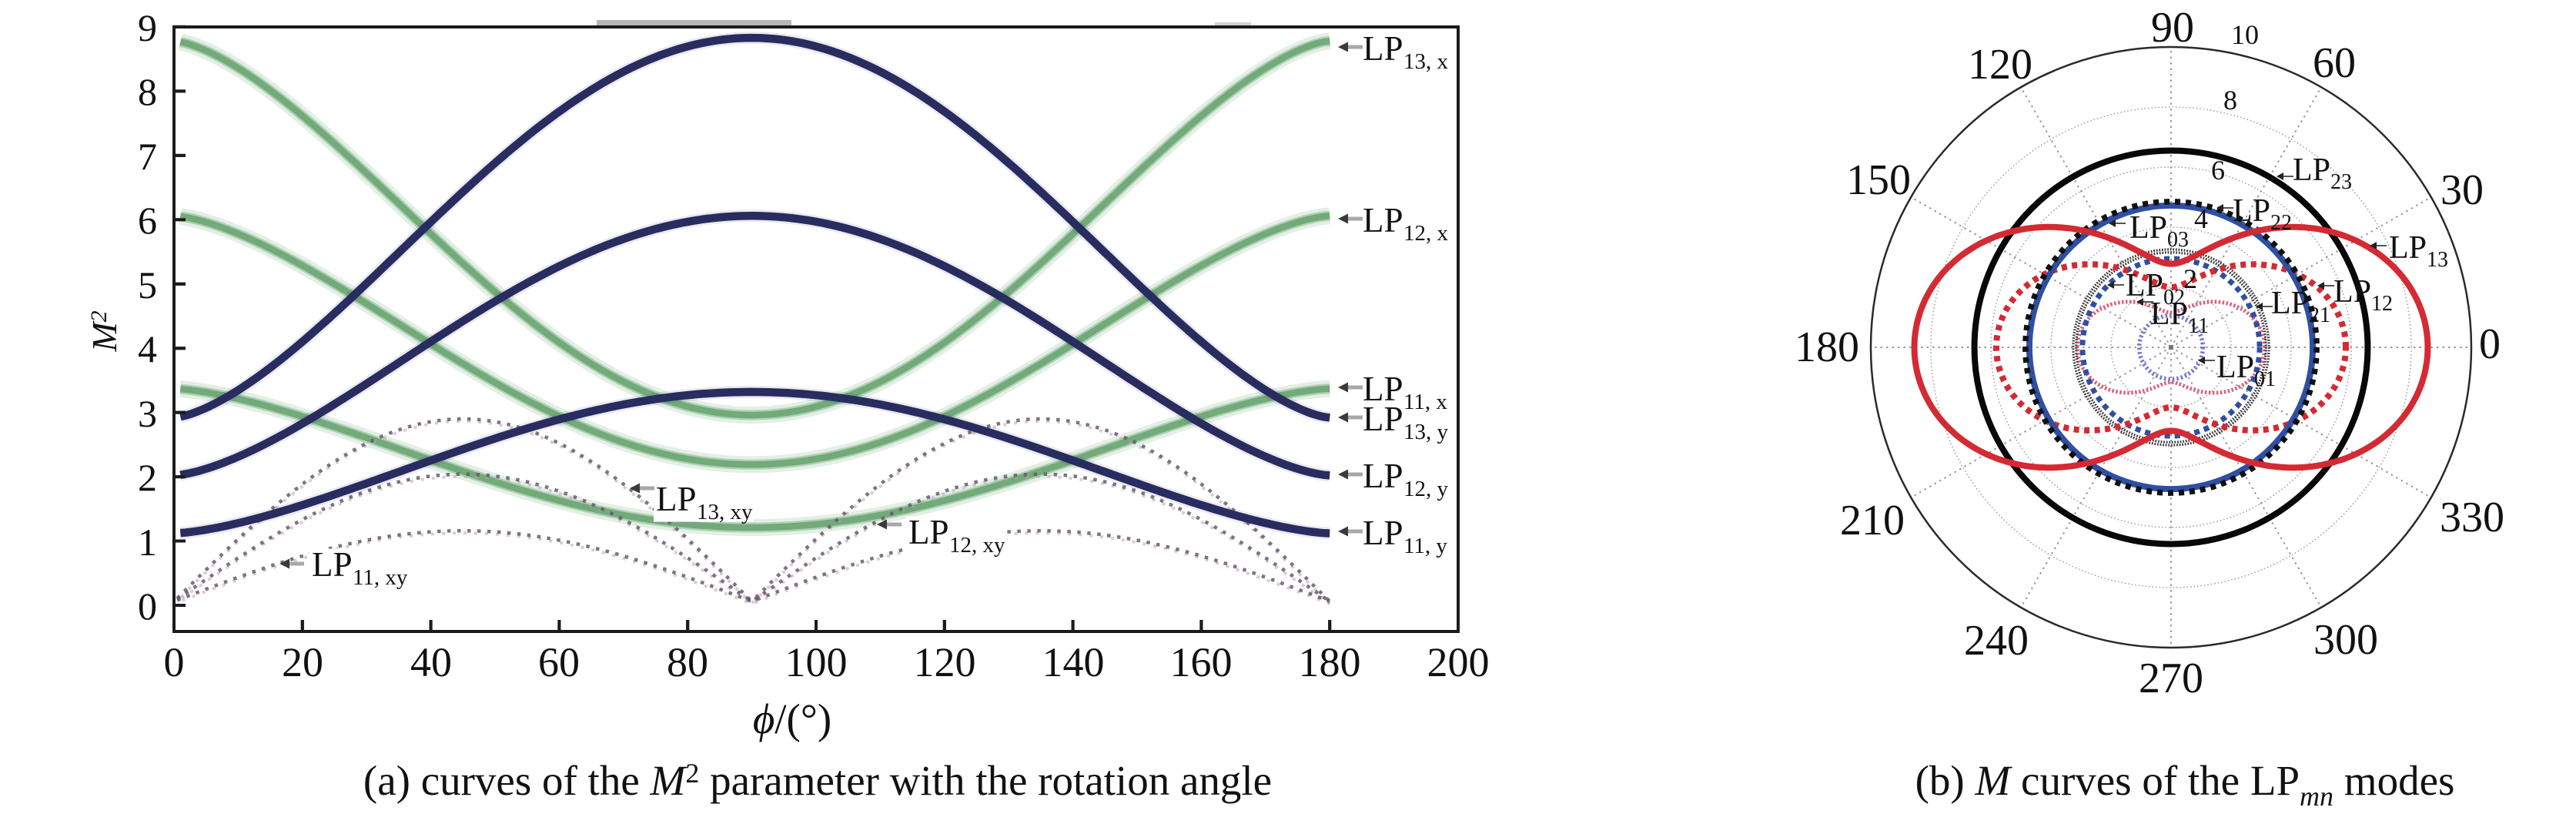 This screenshot has height=824, width=2576. I want to click on svg-text: 20, so click(302, 662).